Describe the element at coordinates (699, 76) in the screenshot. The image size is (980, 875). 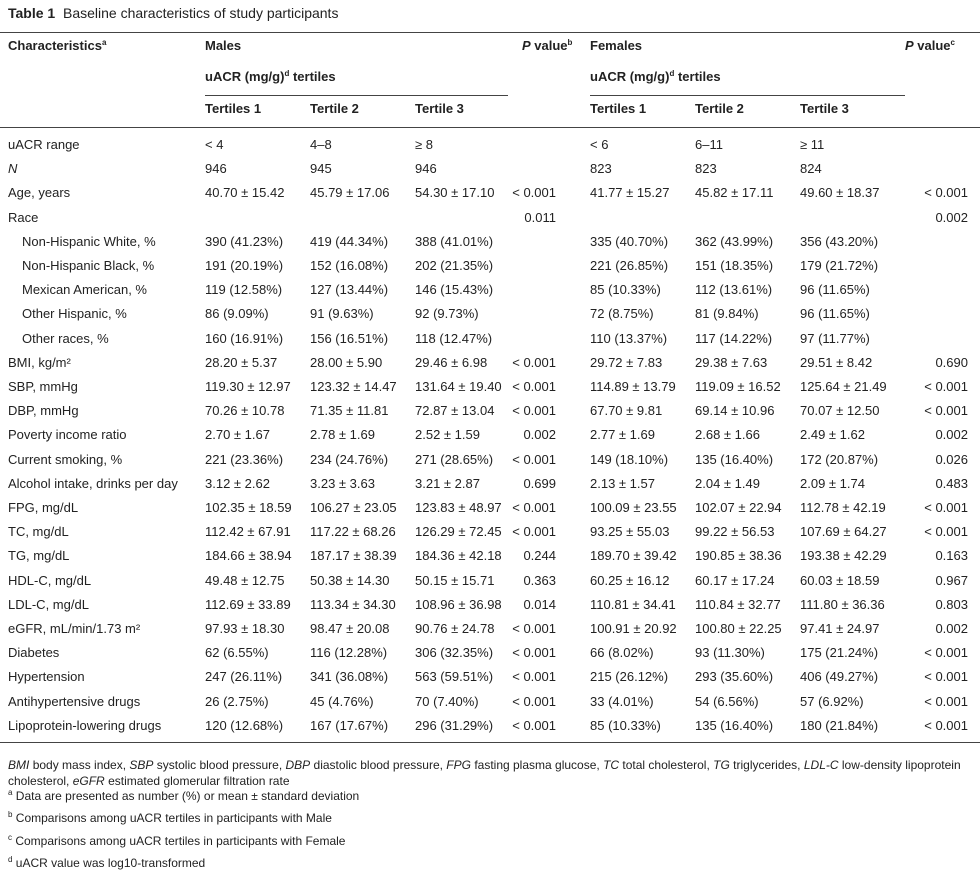
I see `subheader-tail: tertiles` at that location.